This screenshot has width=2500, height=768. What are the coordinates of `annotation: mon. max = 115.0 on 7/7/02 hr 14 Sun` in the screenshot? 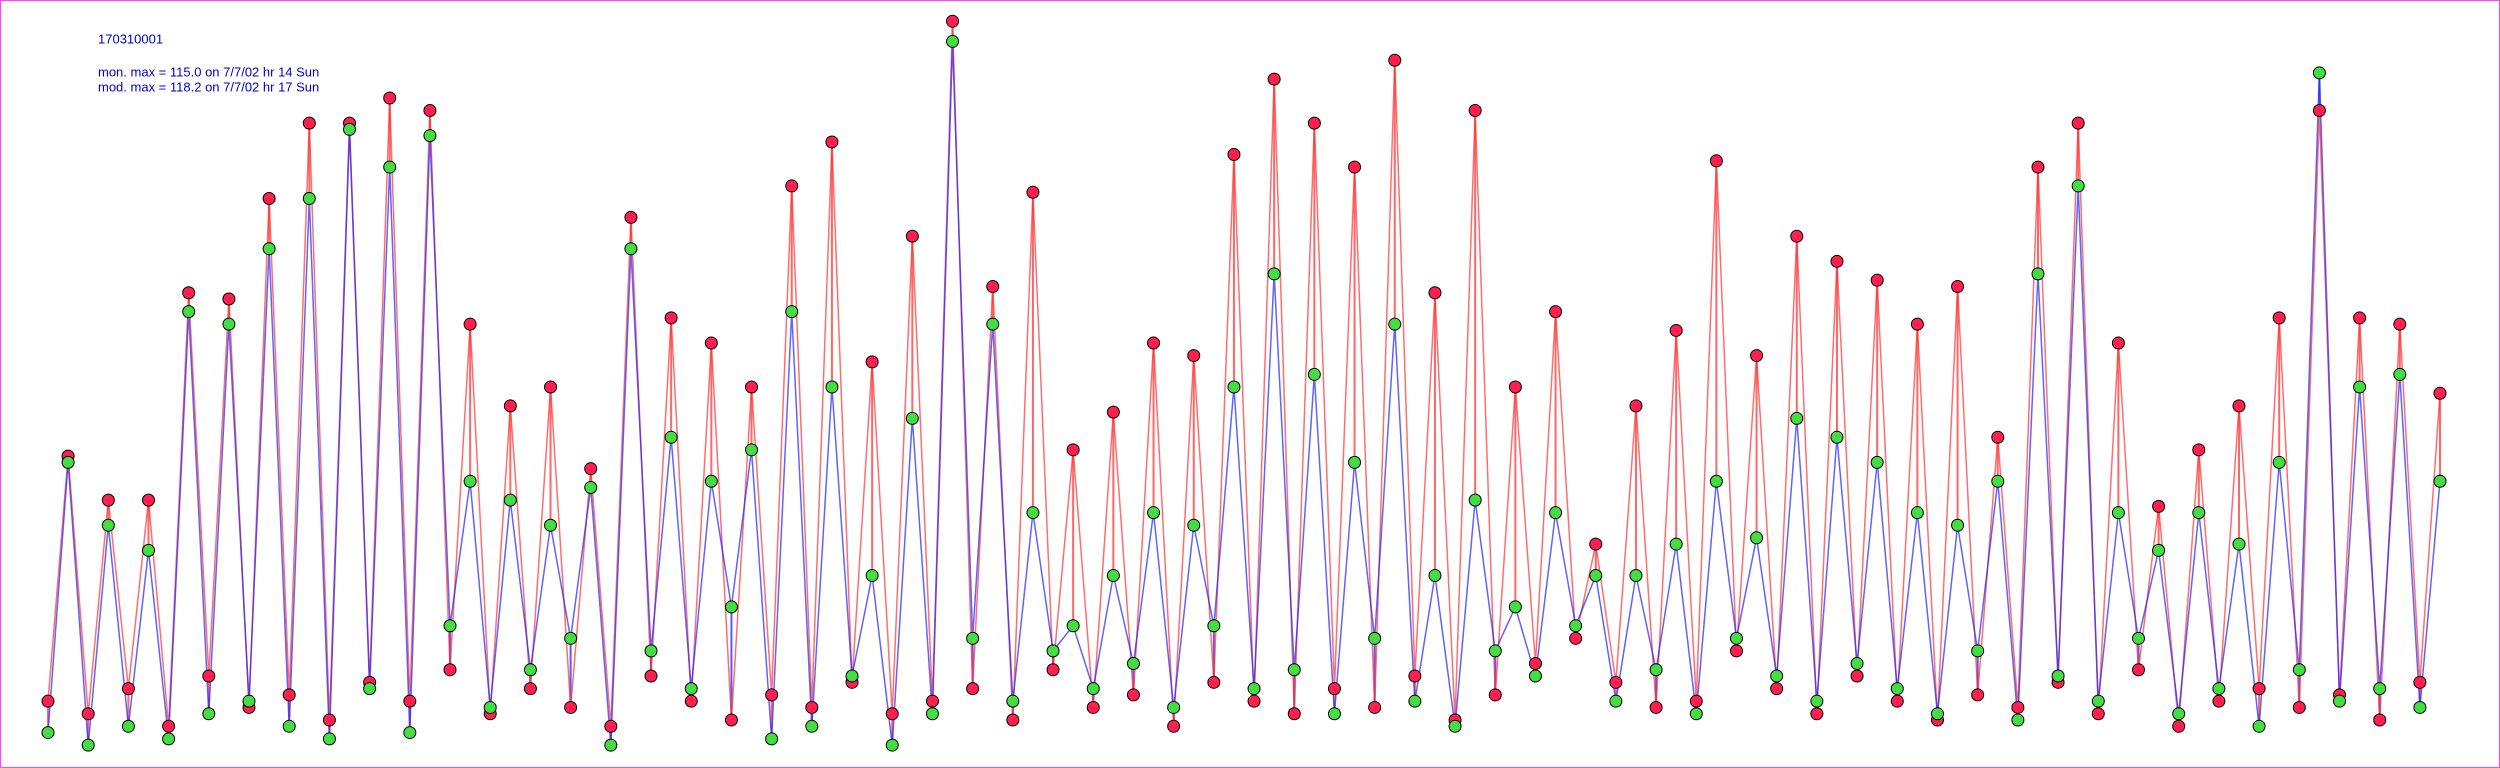 It's located at (208, 71).